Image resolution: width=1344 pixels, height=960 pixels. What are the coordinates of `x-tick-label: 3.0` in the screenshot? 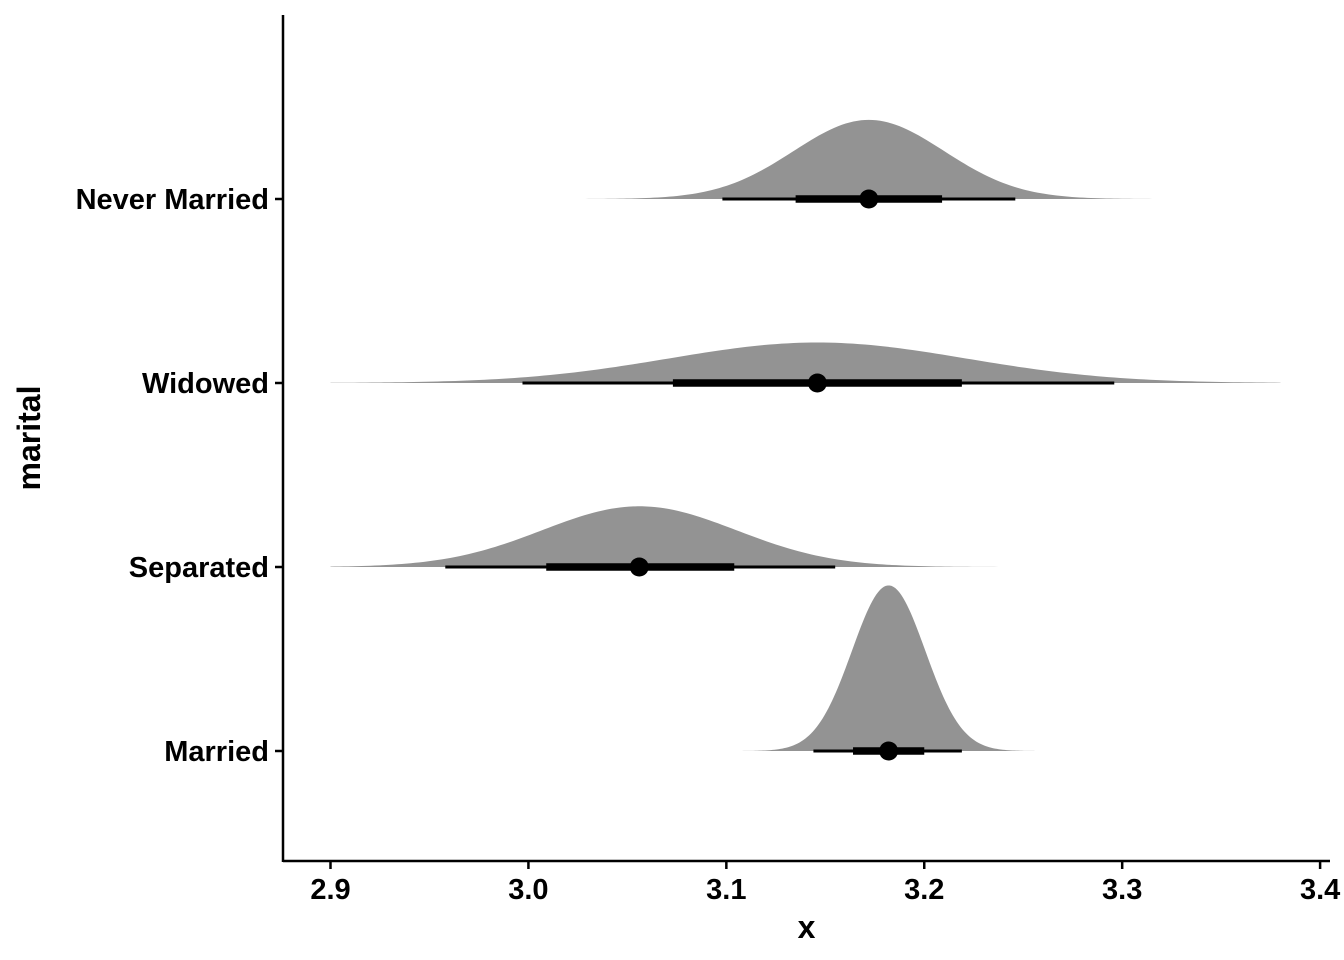 It's located at (528, 890).